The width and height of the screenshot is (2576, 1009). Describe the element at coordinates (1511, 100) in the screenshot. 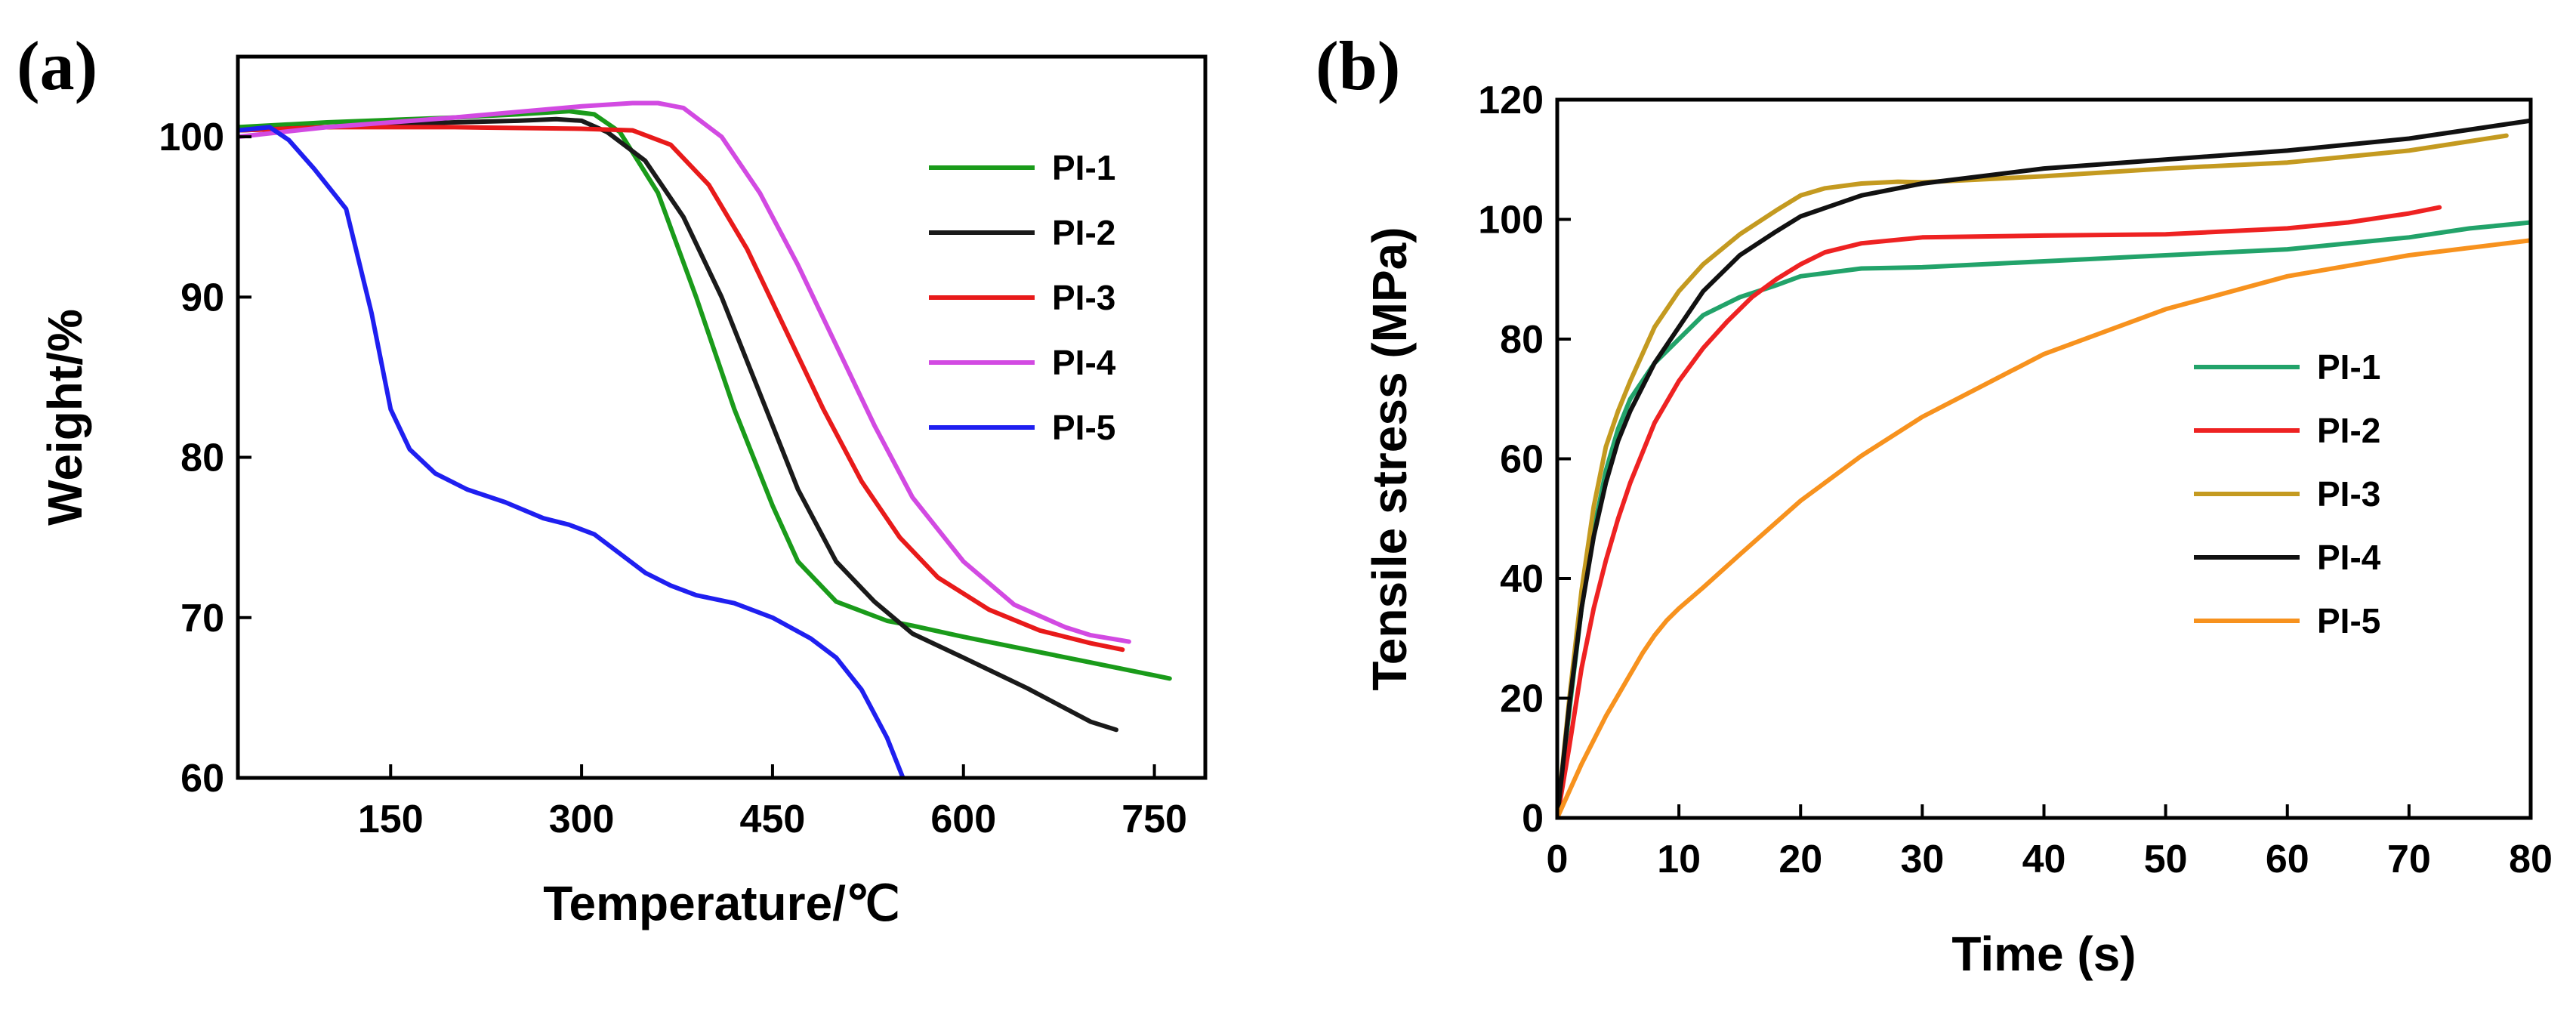

I see `y-tick-label: 120` at that location.